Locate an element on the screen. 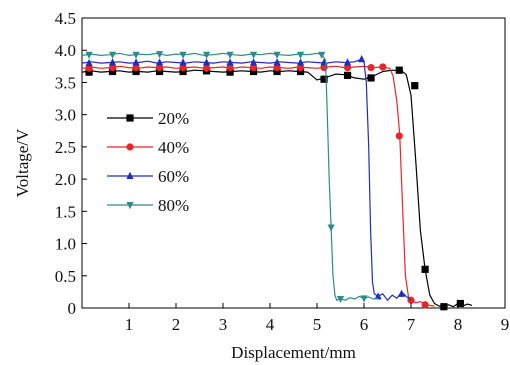 The width and height of the screenshot is (510, 365). y-tick-label: 4.5 is located at coordinates (65, 18).